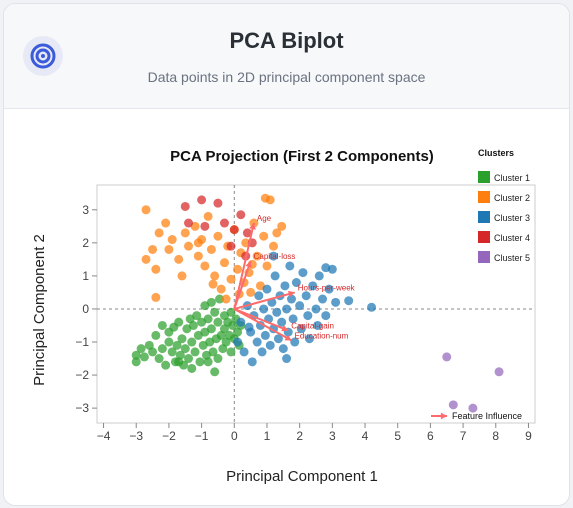 This screenshot has width=573, height=508. Describe the element at coordinates (82, 375) in the screenshot. I see `y-tick-label: −2` at that location.